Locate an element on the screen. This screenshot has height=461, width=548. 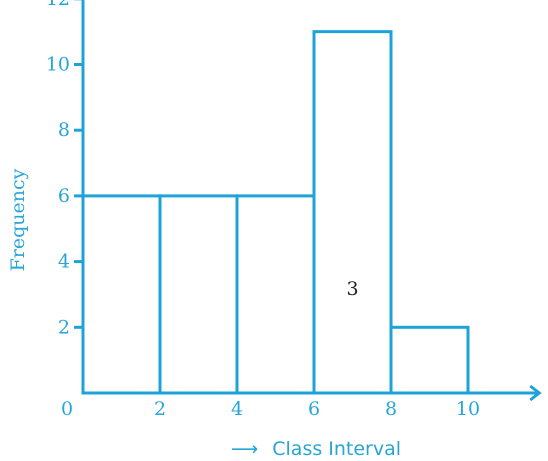
annotations-group: 3 is located at coordinates (352, 289).